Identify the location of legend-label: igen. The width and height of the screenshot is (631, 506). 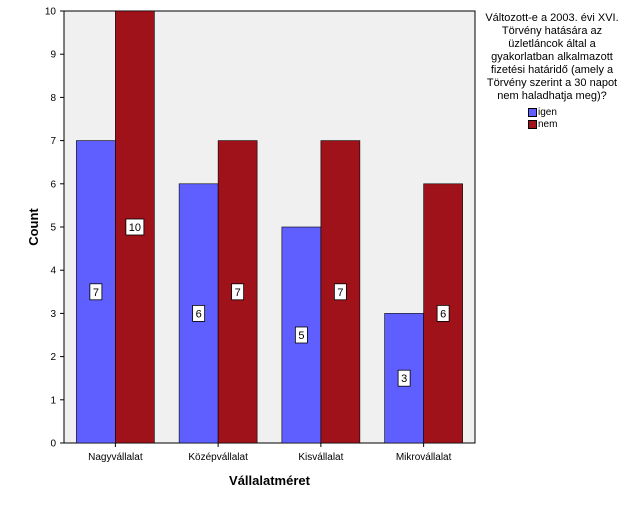
(547, 112).